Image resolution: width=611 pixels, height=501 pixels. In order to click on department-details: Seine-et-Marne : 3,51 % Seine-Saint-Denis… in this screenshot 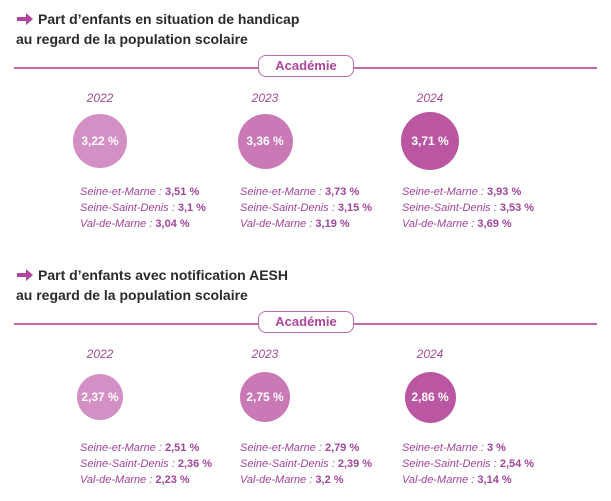, I will do `click(143, 208)`.